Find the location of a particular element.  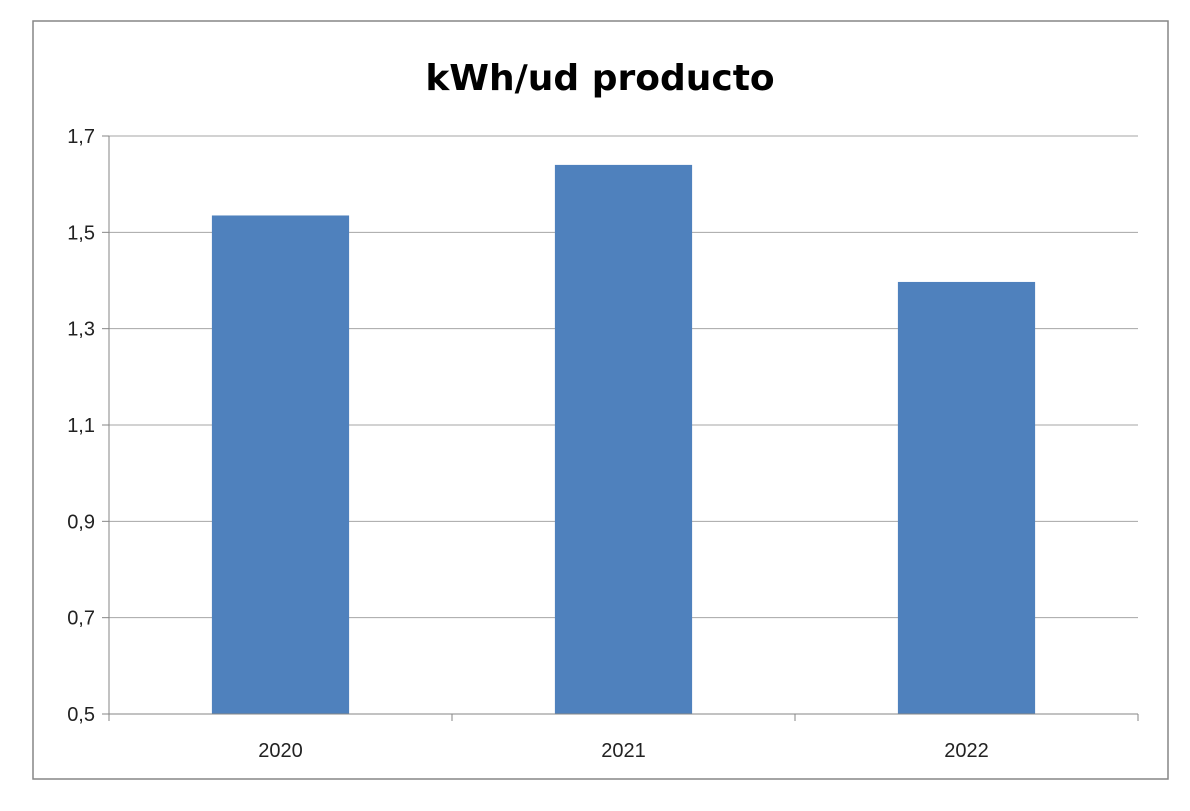

x-tick-label: 2022 is located at coordinates (966, 751).